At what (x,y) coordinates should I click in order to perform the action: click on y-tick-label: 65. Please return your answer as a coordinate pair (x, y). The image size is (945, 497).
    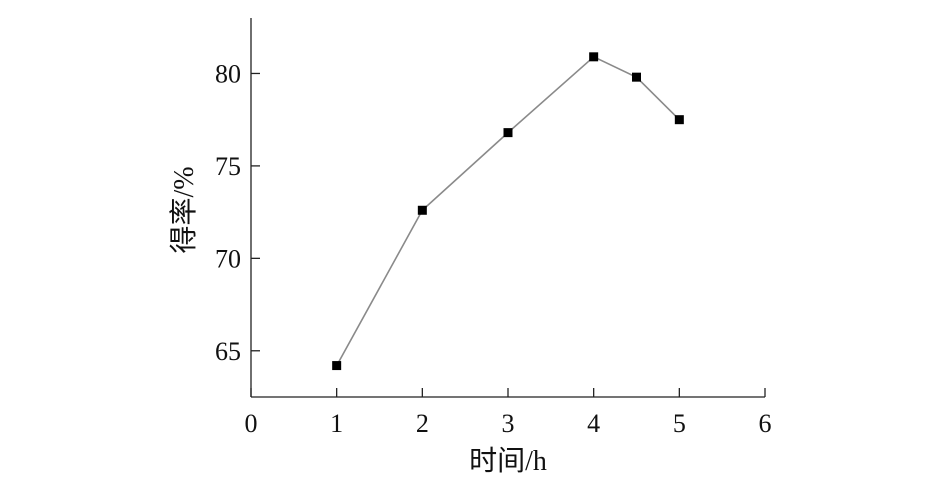
    Looking at the image, I should click on (228, 351).